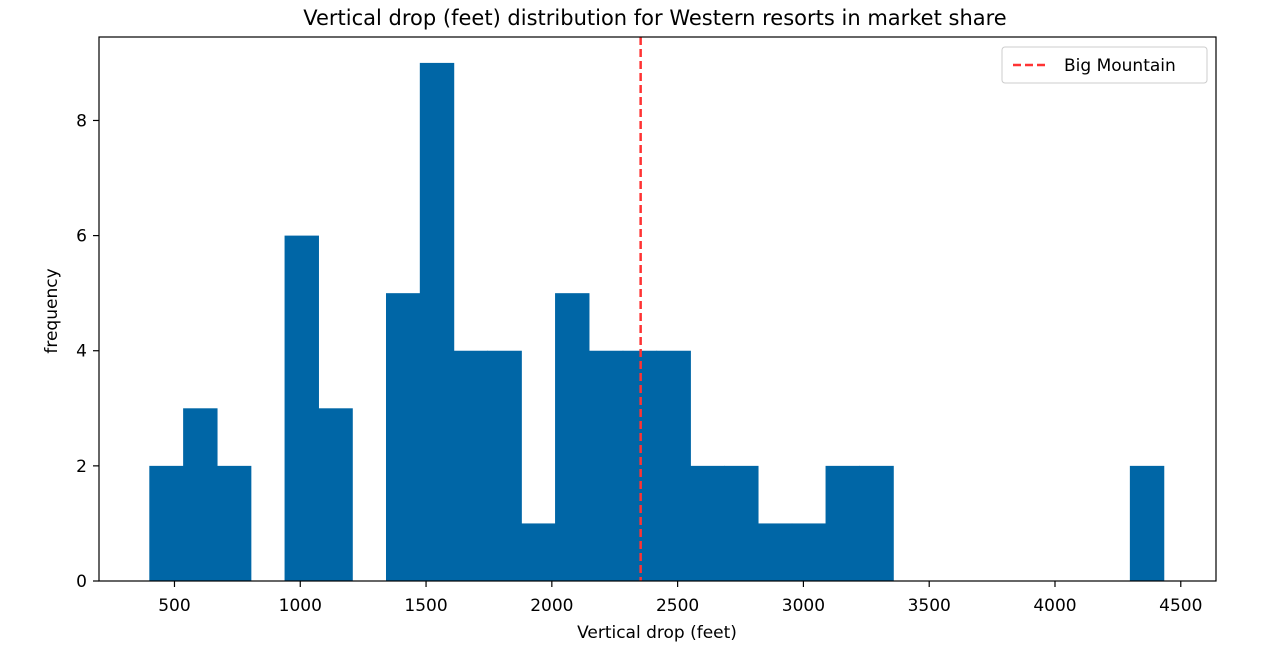  What do you see at coordinates (657, 633) in the screenshot?
I see `x-axis-label: Vertical drop (feet)` at bounding box center [657, 633].